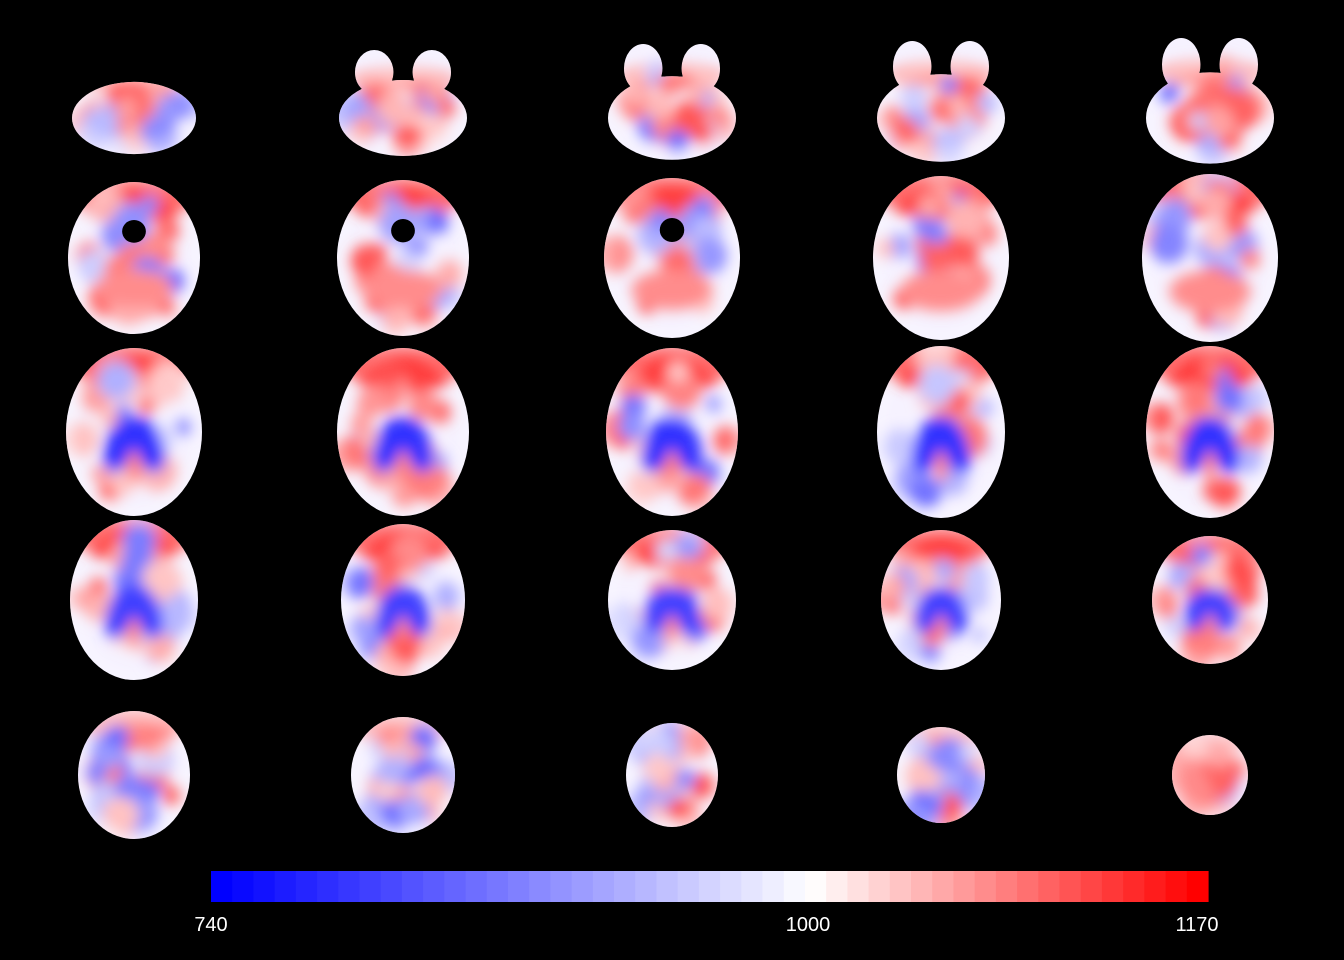 This screenshot has height=960, width=1344. Describe the element at coordinates (1197, 925) in the screenshot. I see `colorbar-max-label: 1170` at that location.